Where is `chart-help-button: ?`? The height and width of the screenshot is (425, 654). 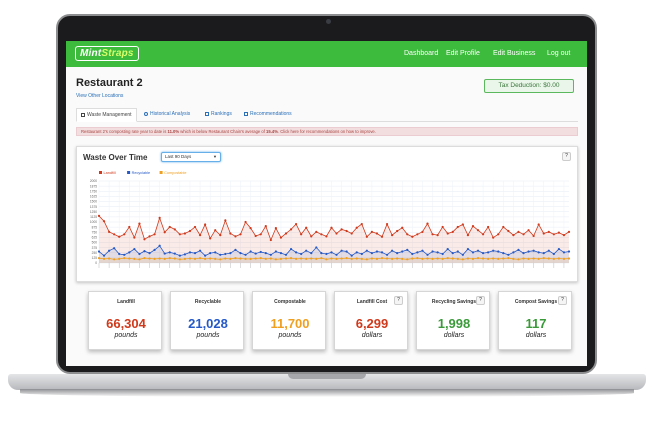
chart-help-button: ? is located at coordinates (566, 156).